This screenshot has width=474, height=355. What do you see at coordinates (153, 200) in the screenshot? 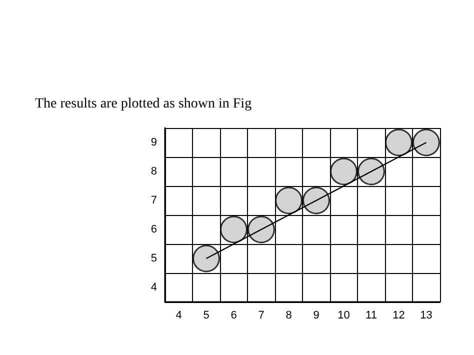
I see `y-tick-label: 7` at bounding box center [153, 200].